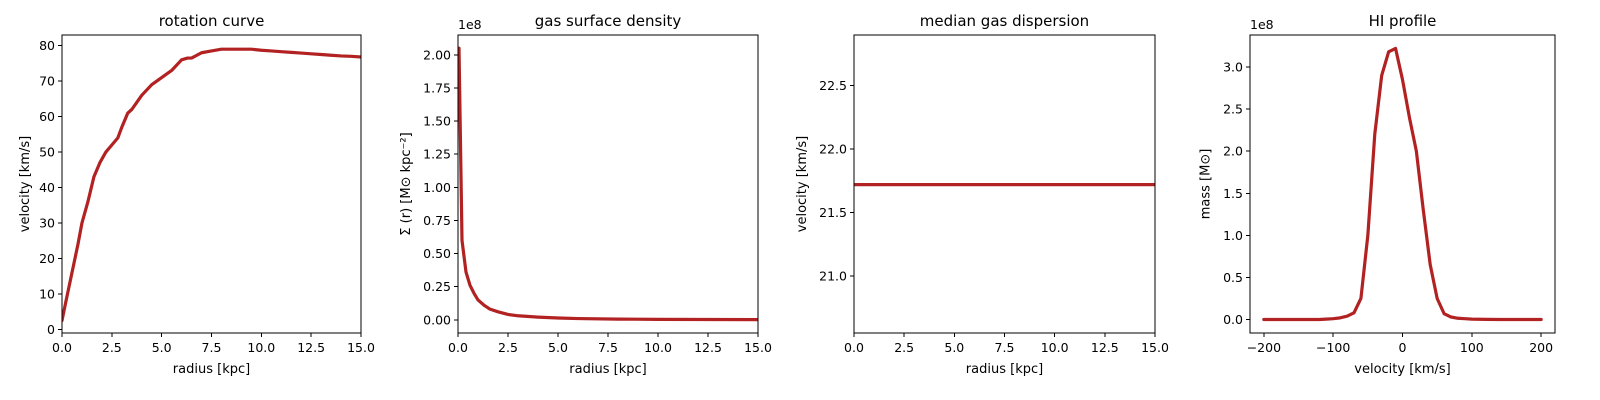 Image resolution: width=1600 pixels, height=400 pixels. What do you see at coordinates (437, 54) in the screenshot?
I see `y-tick-label: 2.00` at bounding box center [437, 54].